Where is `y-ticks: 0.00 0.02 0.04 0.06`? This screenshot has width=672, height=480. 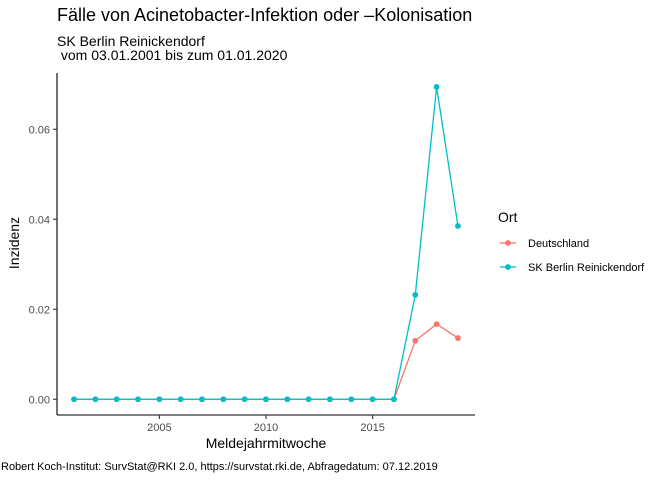
y-ticks: 0.00 0.02 0.04 0.06 is located at coordinates (43, 265).